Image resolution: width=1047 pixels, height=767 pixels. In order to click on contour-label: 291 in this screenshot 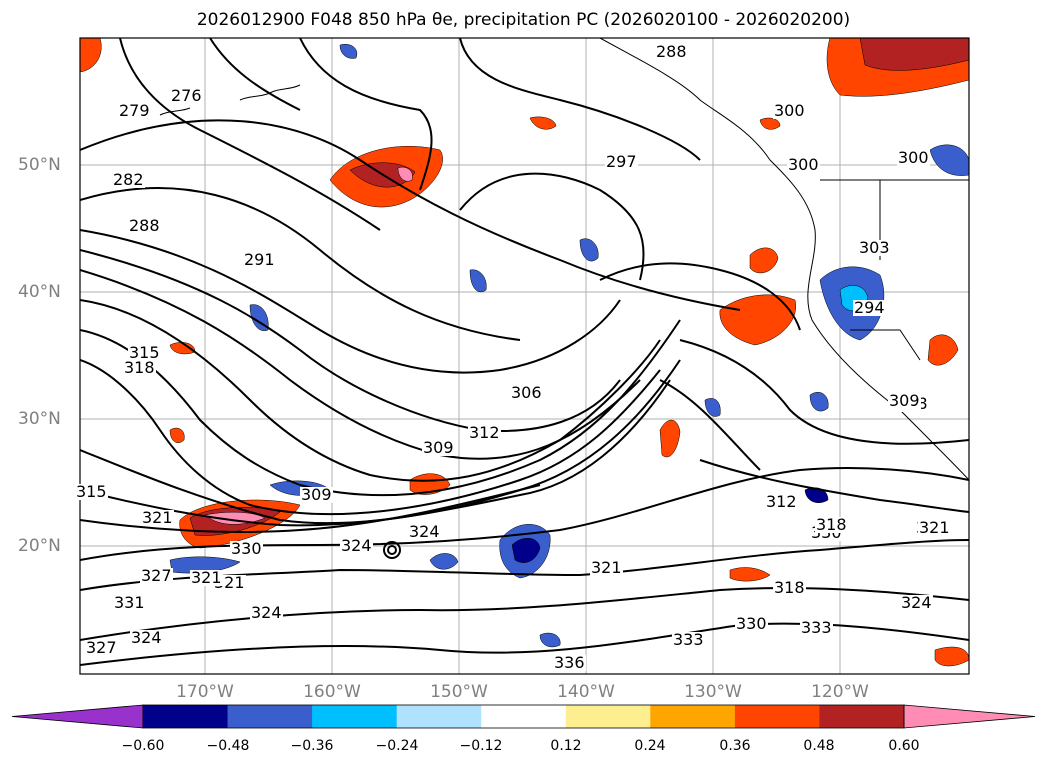, I will do `click(259, 259)`.